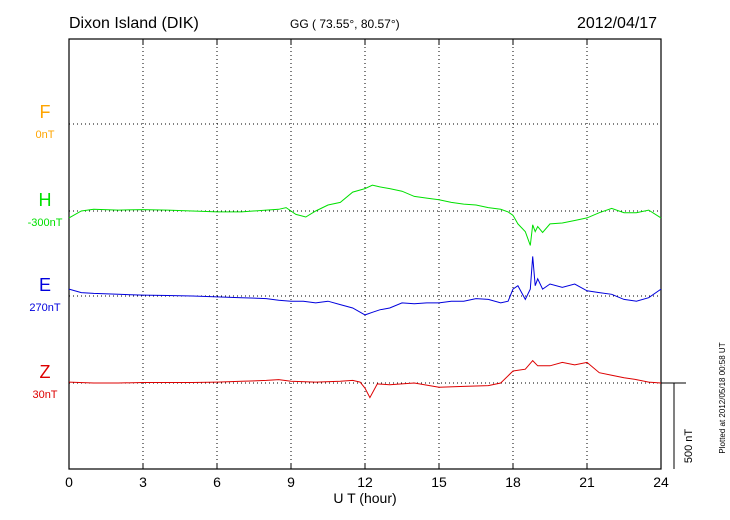 This screenshot has width=730, height=520. What do you see at coordinates (45, 135) in the screenshot?
I see `baseline-label-f: 0nT` at bounding box center [45, 135].